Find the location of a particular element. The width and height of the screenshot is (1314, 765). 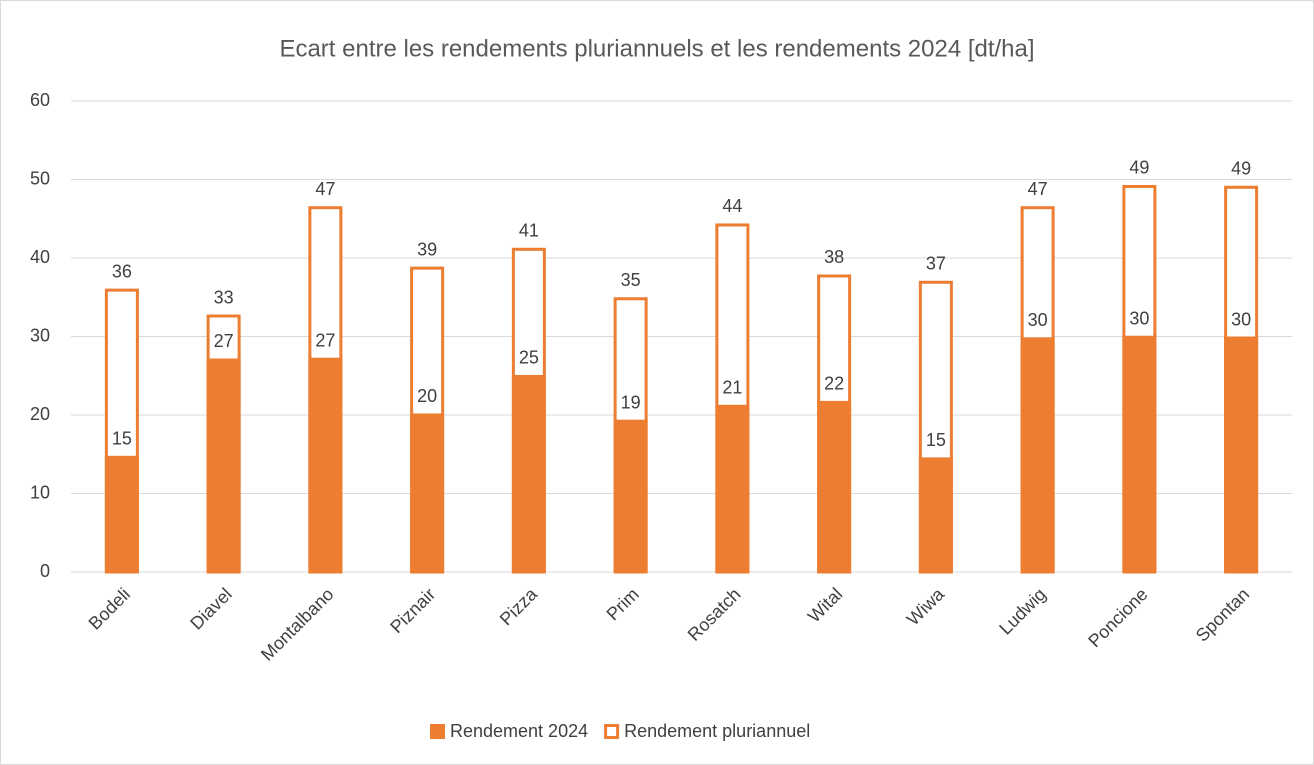

data-label: 36 is located at coordinates (122, 271).